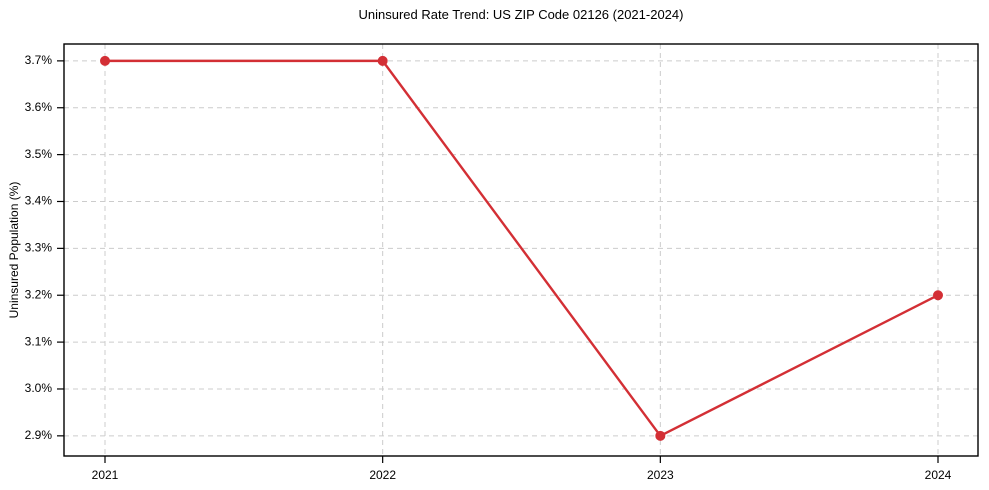 This screenshot has height=490, width=989. What do you see at coordinates (39, 248) in the screenshot?
I see `y-tick-label: 3.3%` at bounding box center [39, 248].